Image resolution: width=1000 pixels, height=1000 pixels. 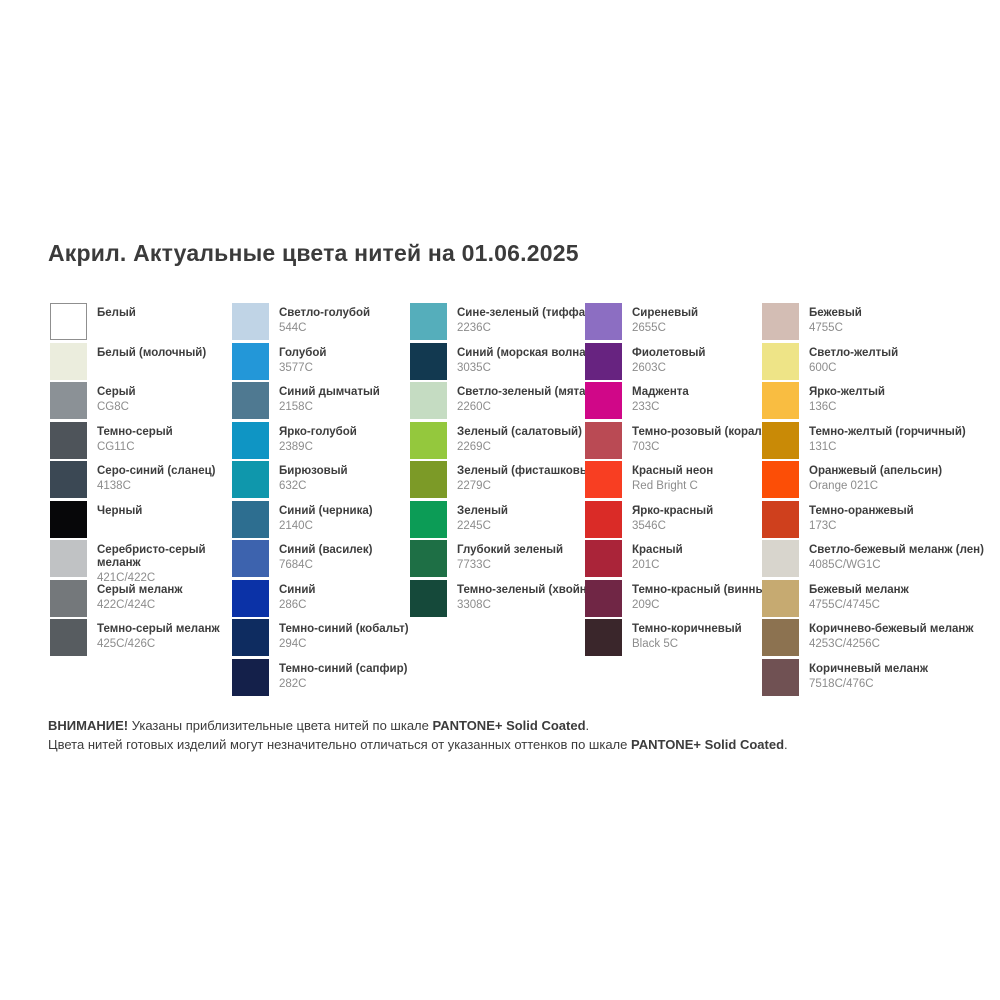 What do you see at coordinates (697, 519) in the screenshot?
I see `color-row: Ярко-красный 3546C` at bounding box center [697, 519].